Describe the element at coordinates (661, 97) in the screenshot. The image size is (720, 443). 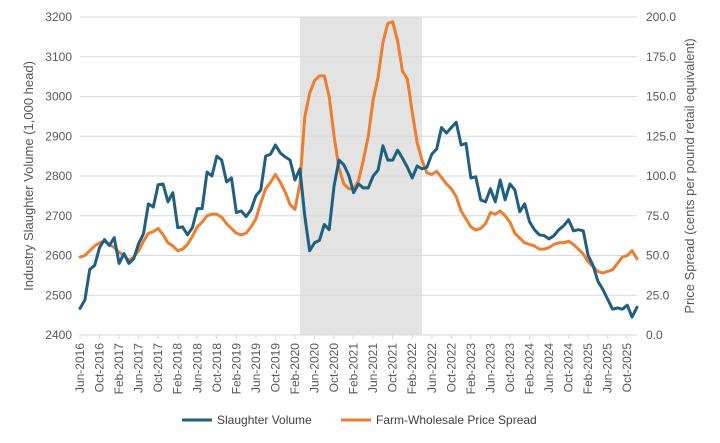
I see `right-tick-label: 150.0` at that location.